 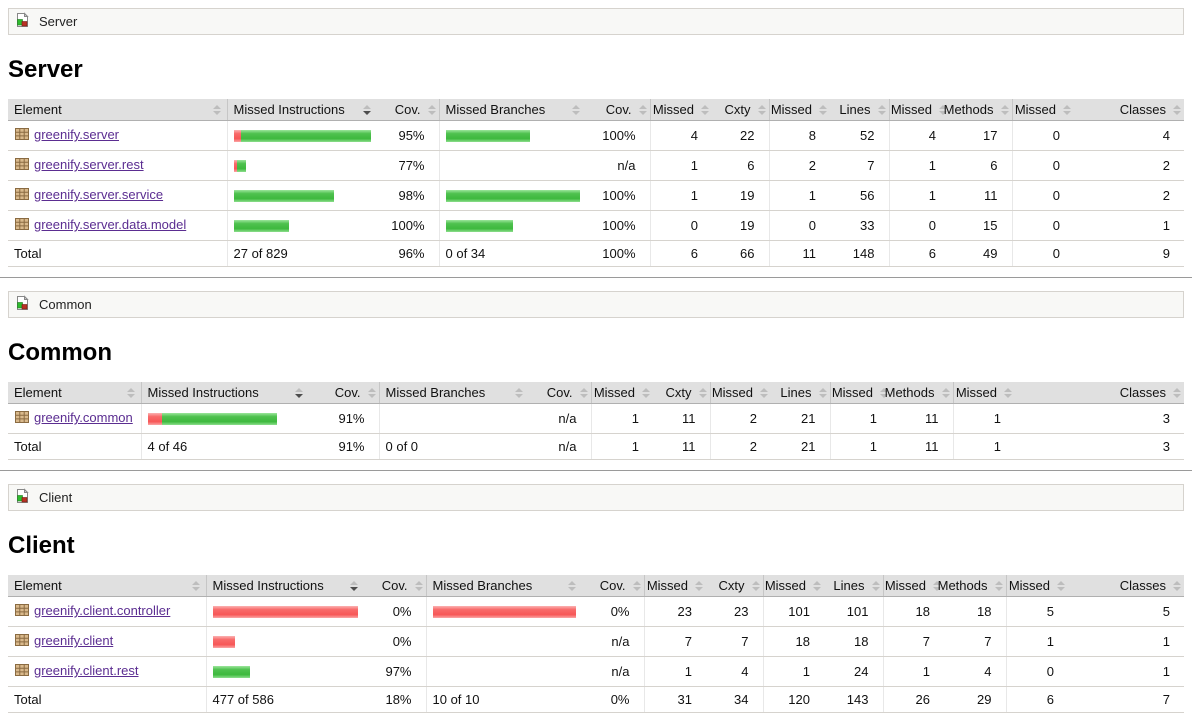 I want to click on element-cell: greenify.server.service, so click(x=117, y=195).